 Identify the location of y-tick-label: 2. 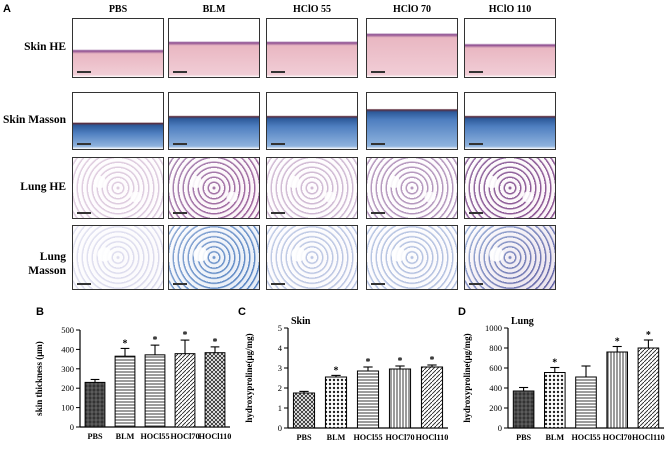
(280, 388).